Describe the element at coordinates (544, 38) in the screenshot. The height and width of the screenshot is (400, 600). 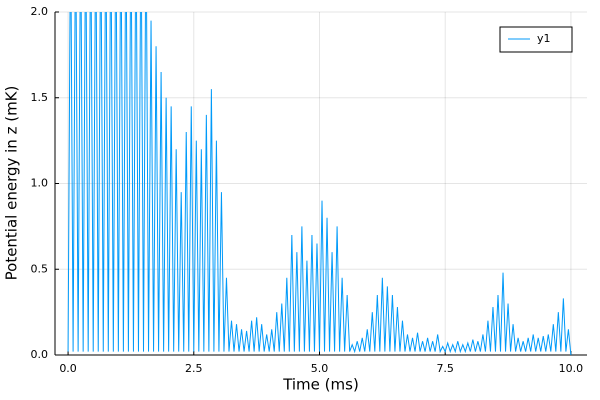
I see `legend-label: y1` at that location.